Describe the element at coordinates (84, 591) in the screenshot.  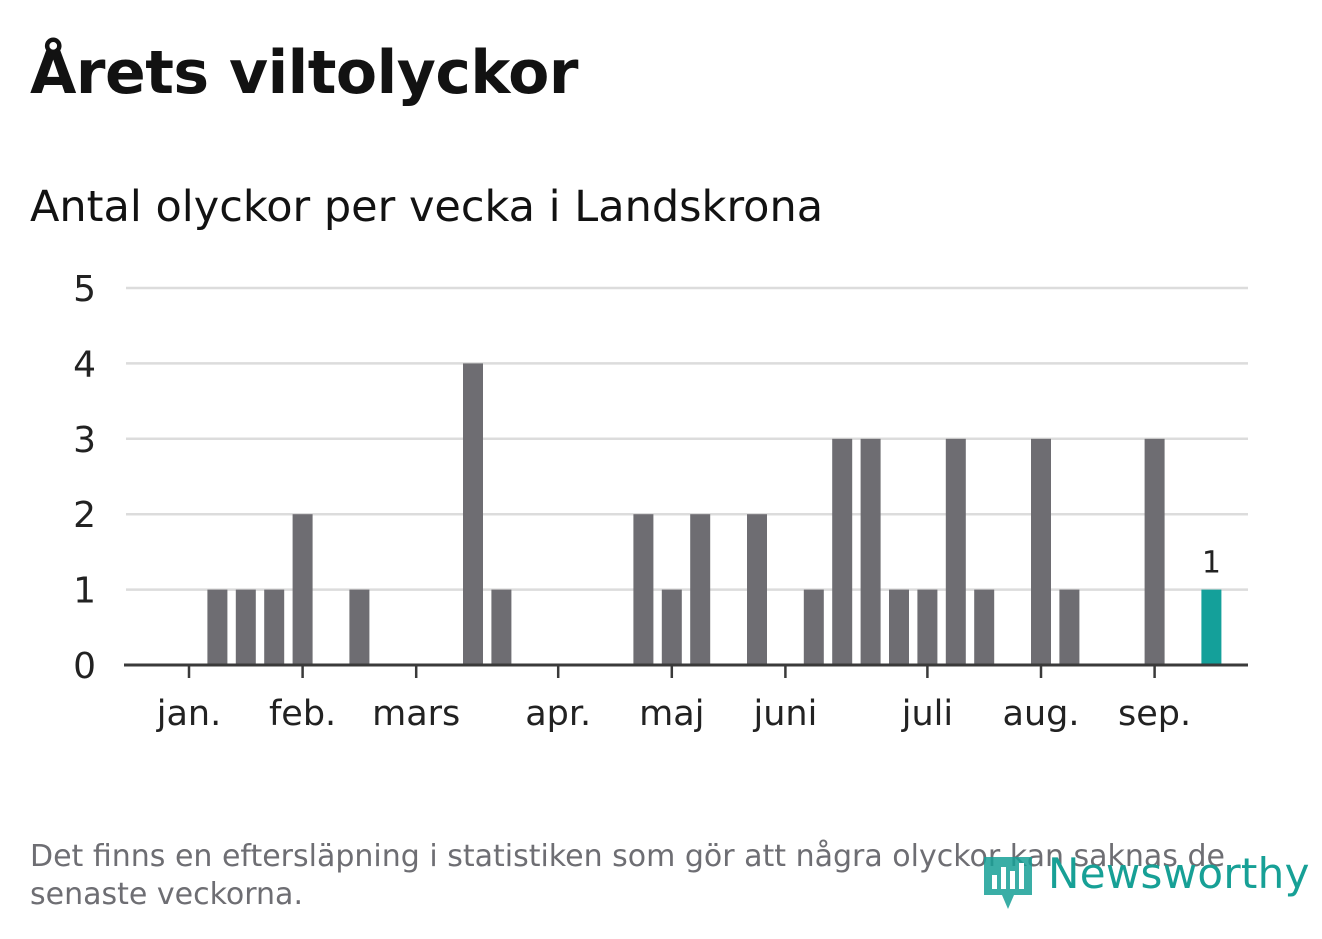
I see `y-tick-label: 1` at that location.